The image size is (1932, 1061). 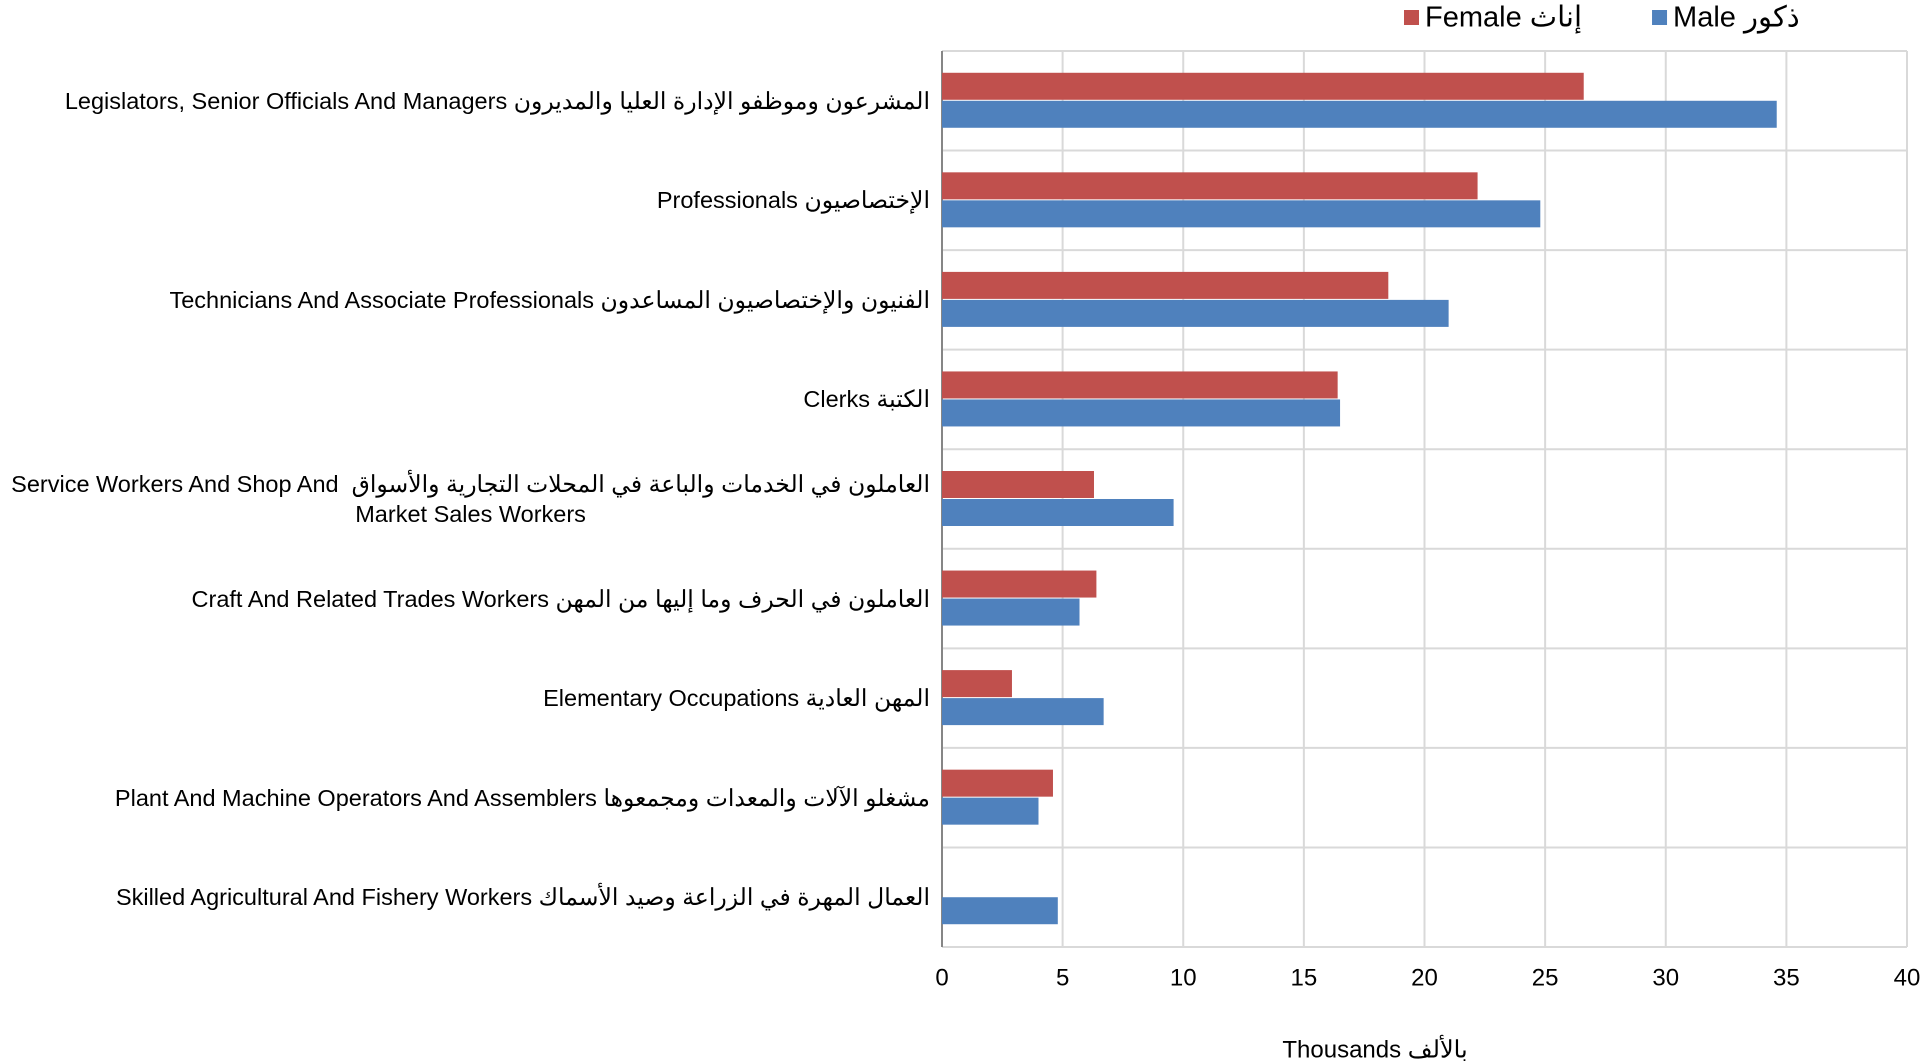 What do you see at coordinates (1736, 18) in the screenshot?
I see `legend-label: Male ذكور` at bounding box center [1736, 18].